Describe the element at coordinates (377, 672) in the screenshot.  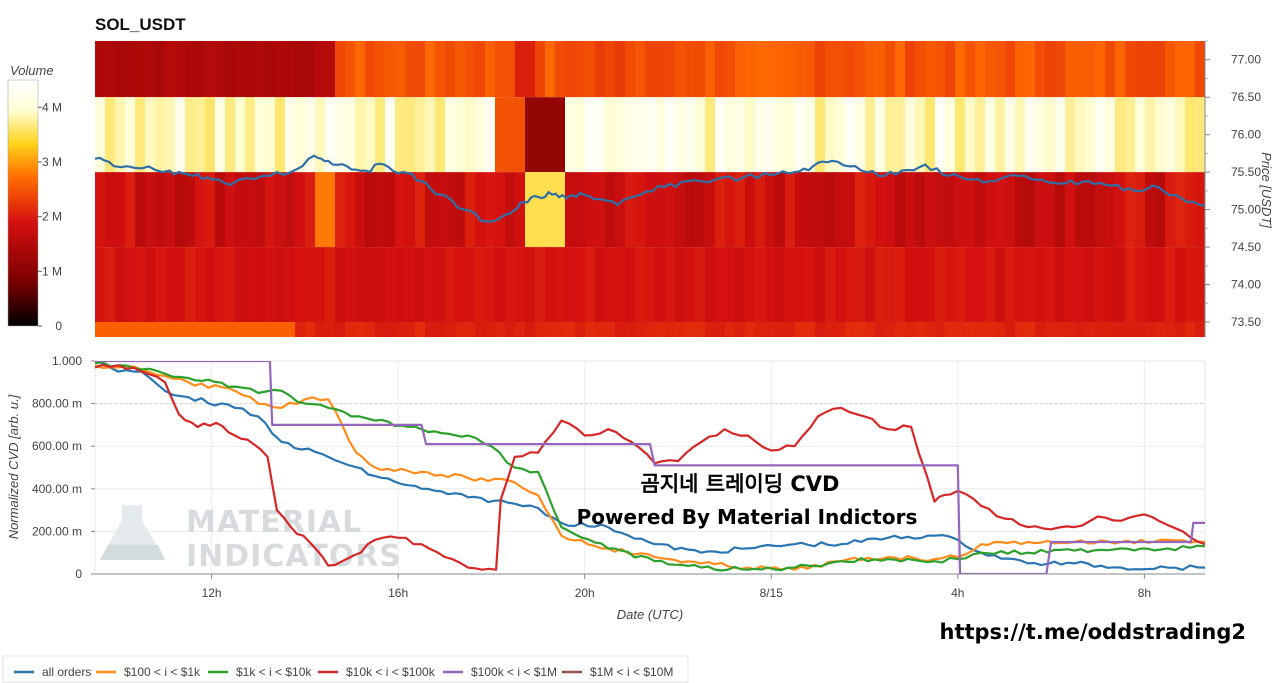
I see `legend-item: $10k < i < $100k` at that location.